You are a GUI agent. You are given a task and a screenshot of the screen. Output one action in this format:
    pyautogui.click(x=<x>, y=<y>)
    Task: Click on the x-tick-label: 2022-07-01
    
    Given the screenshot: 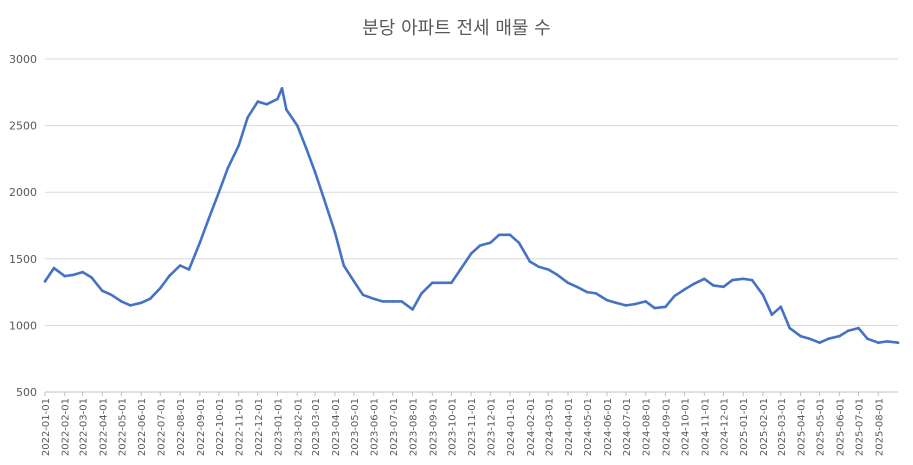 What is the action you would take?
    pyautogui.click(x=161, y=427)
    